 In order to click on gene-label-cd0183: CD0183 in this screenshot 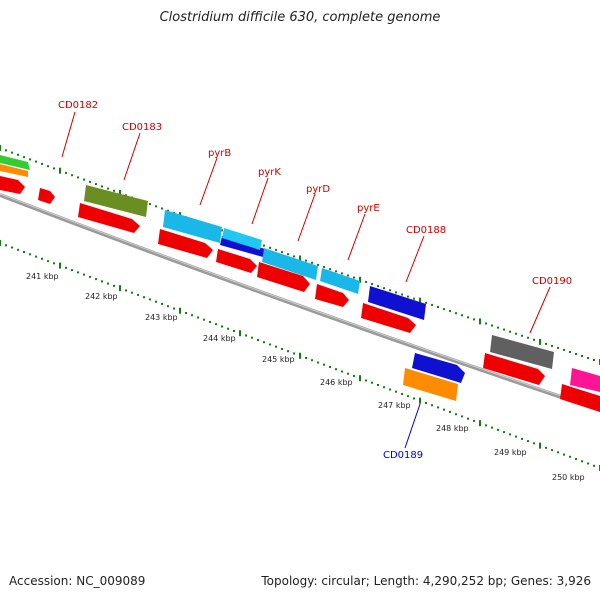, I will do `click(142, 127)`.